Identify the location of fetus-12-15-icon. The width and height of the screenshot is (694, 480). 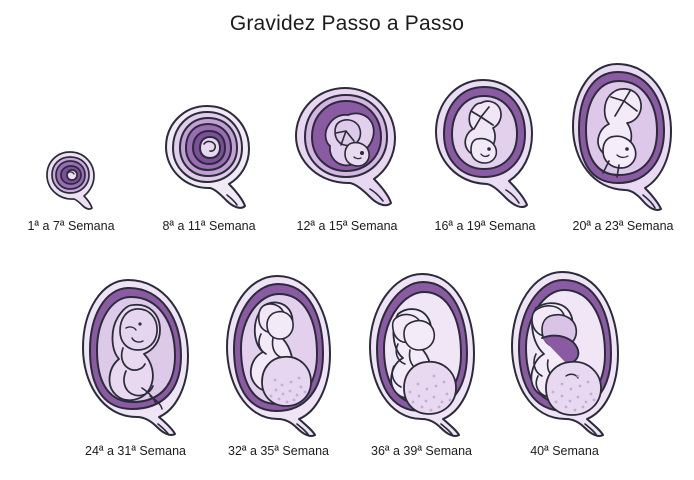
(345, 147).